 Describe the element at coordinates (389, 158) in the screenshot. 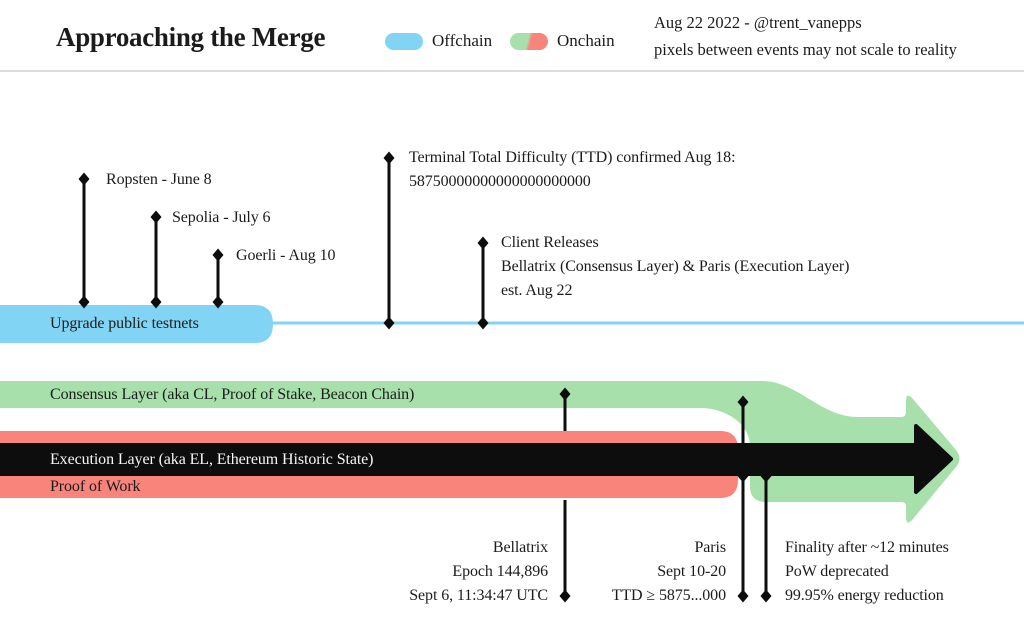

I see `ttd-diamond` at that location.